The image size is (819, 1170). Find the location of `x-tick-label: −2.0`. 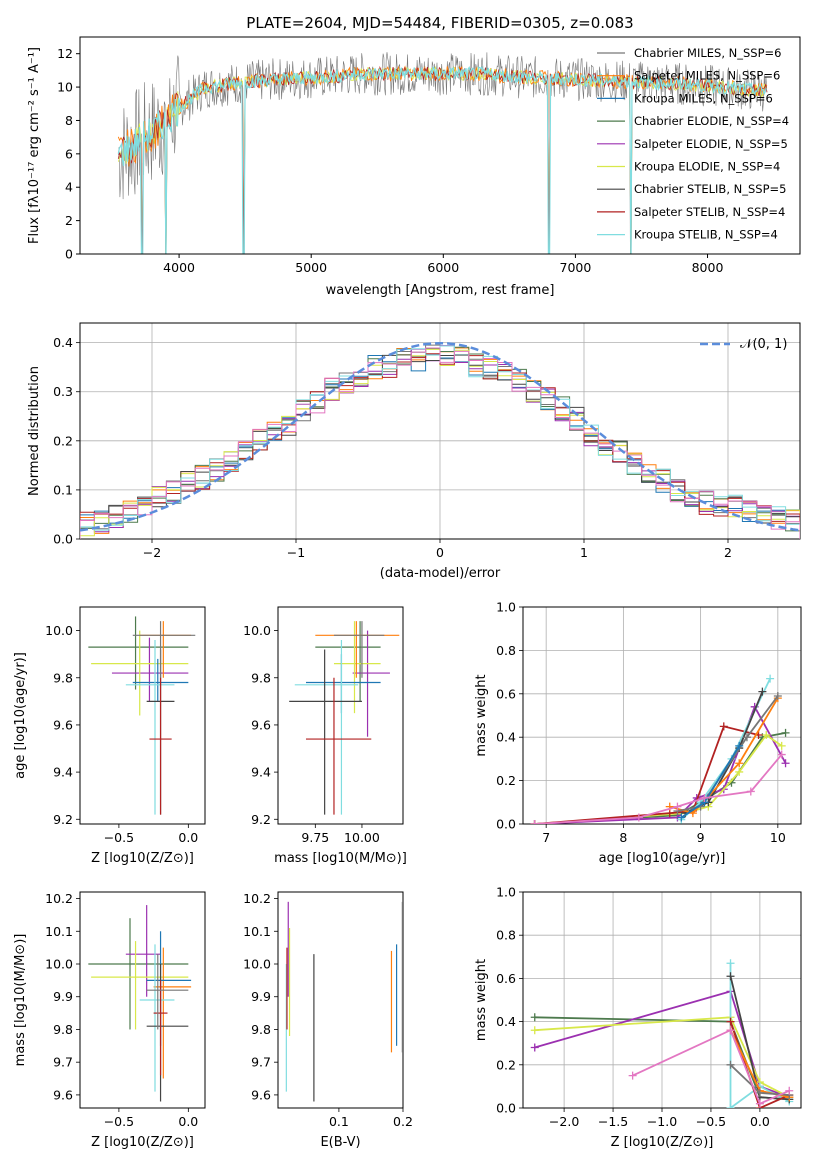

x-tick-label: −2.0 is located at coordinates (564, 1121).